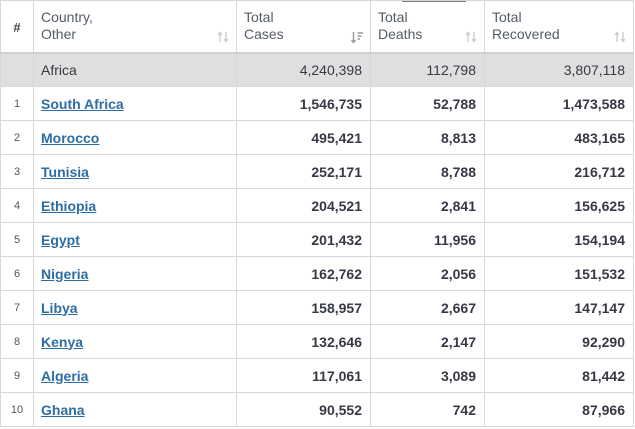  What do you see at coordinates (526, 25) in the screenshot?
I see `column-header-total-recovered-label: Total Recovered` at bounding box center [526, 25].